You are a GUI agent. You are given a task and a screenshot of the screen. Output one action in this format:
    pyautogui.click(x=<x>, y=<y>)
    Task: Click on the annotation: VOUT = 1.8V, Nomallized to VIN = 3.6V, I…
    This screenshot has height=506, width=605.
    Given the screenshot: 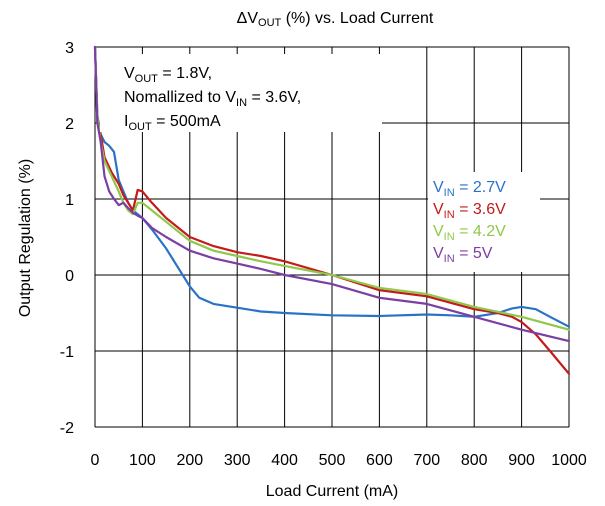 What is the action you would take?
    pyautogui.click(x=241, y=93)
    